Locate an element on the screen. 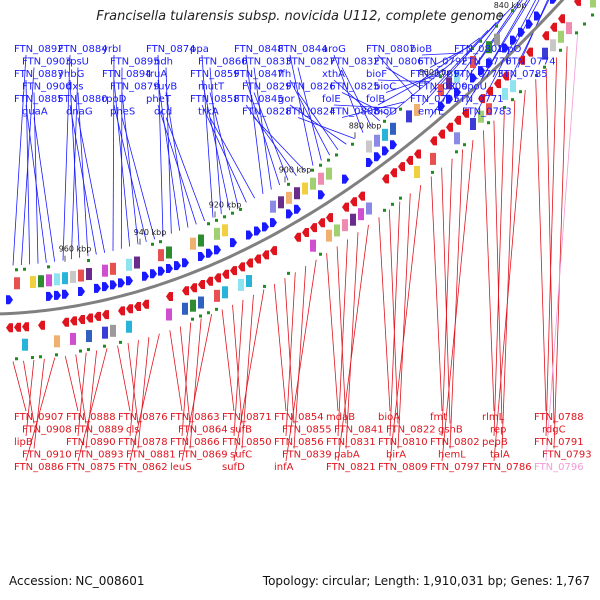 Image resolution: width=600 pixels, height=600 pixels. gene-label: FTN_0770 is located at coordinates (487, 62).